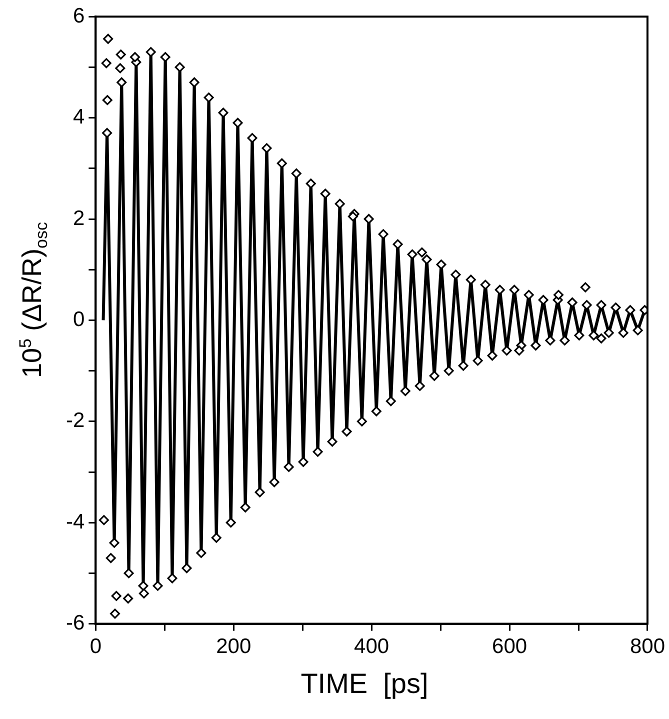 This screenshot has height=719, width=669. Describe the element at coordinates (78, 218) in the screenshot. I see `y-tick-label: 2` at that location.